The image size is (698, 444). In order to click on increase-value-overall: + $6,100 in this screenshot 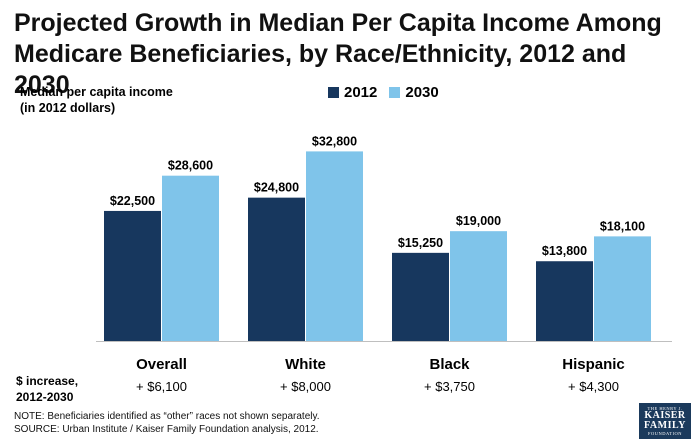, I will do `click(161, 386)`.